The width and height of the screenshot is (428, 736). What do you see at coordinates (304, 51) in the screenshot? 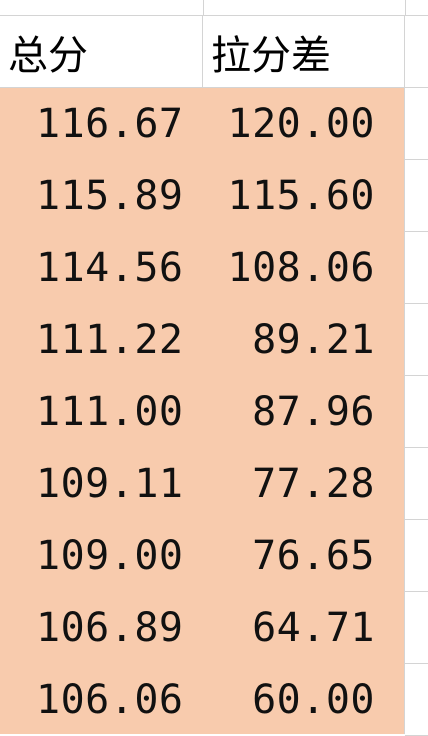
I see `header-cell-gap: 拉分差` at bounding box center [304, 51].